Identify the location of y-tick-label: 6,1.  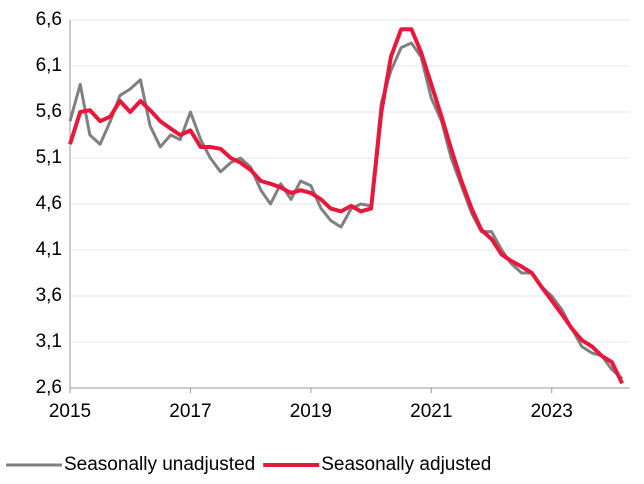
(49, 65).